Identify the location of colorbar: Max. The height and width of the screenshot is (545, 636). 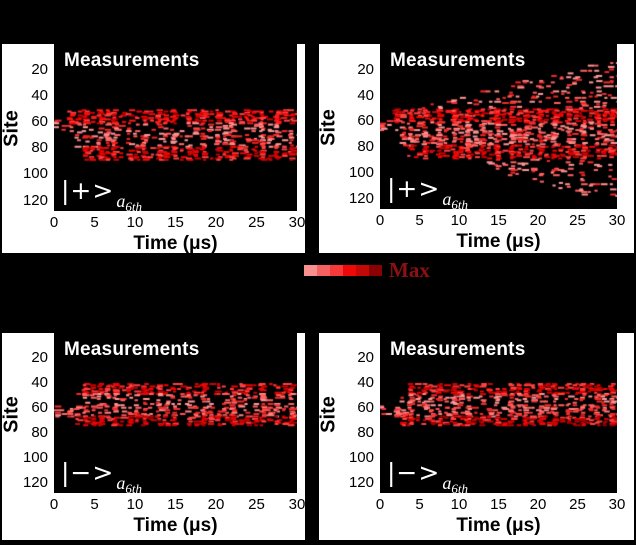
(367, 270).